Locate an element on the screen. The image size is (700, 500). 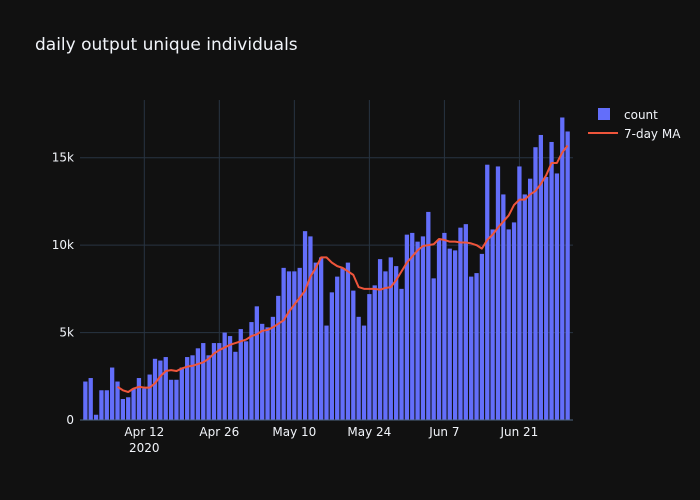
legend-label-7-day-ma: 7-day MA is located at coordinates (652, 134).